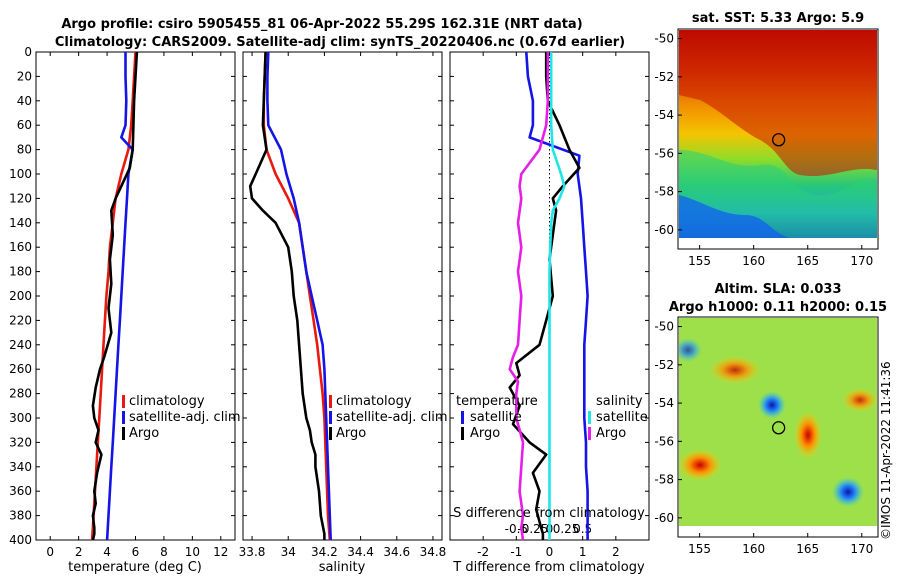 This screenshot has height=580, width=900. I want to click on legend-swatch-s-satellite, so click(589, 417).